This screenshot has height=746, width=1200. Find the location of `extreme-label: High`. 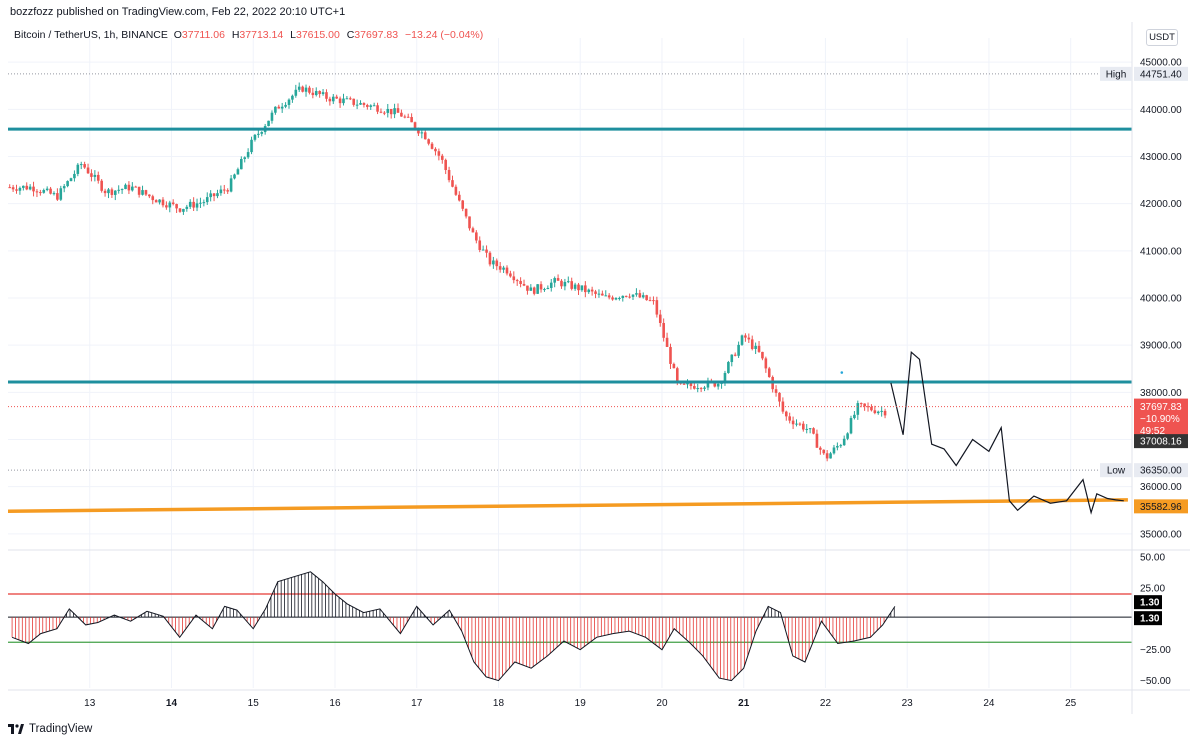

extreme-label: High is located at coordinates (1116, 74).